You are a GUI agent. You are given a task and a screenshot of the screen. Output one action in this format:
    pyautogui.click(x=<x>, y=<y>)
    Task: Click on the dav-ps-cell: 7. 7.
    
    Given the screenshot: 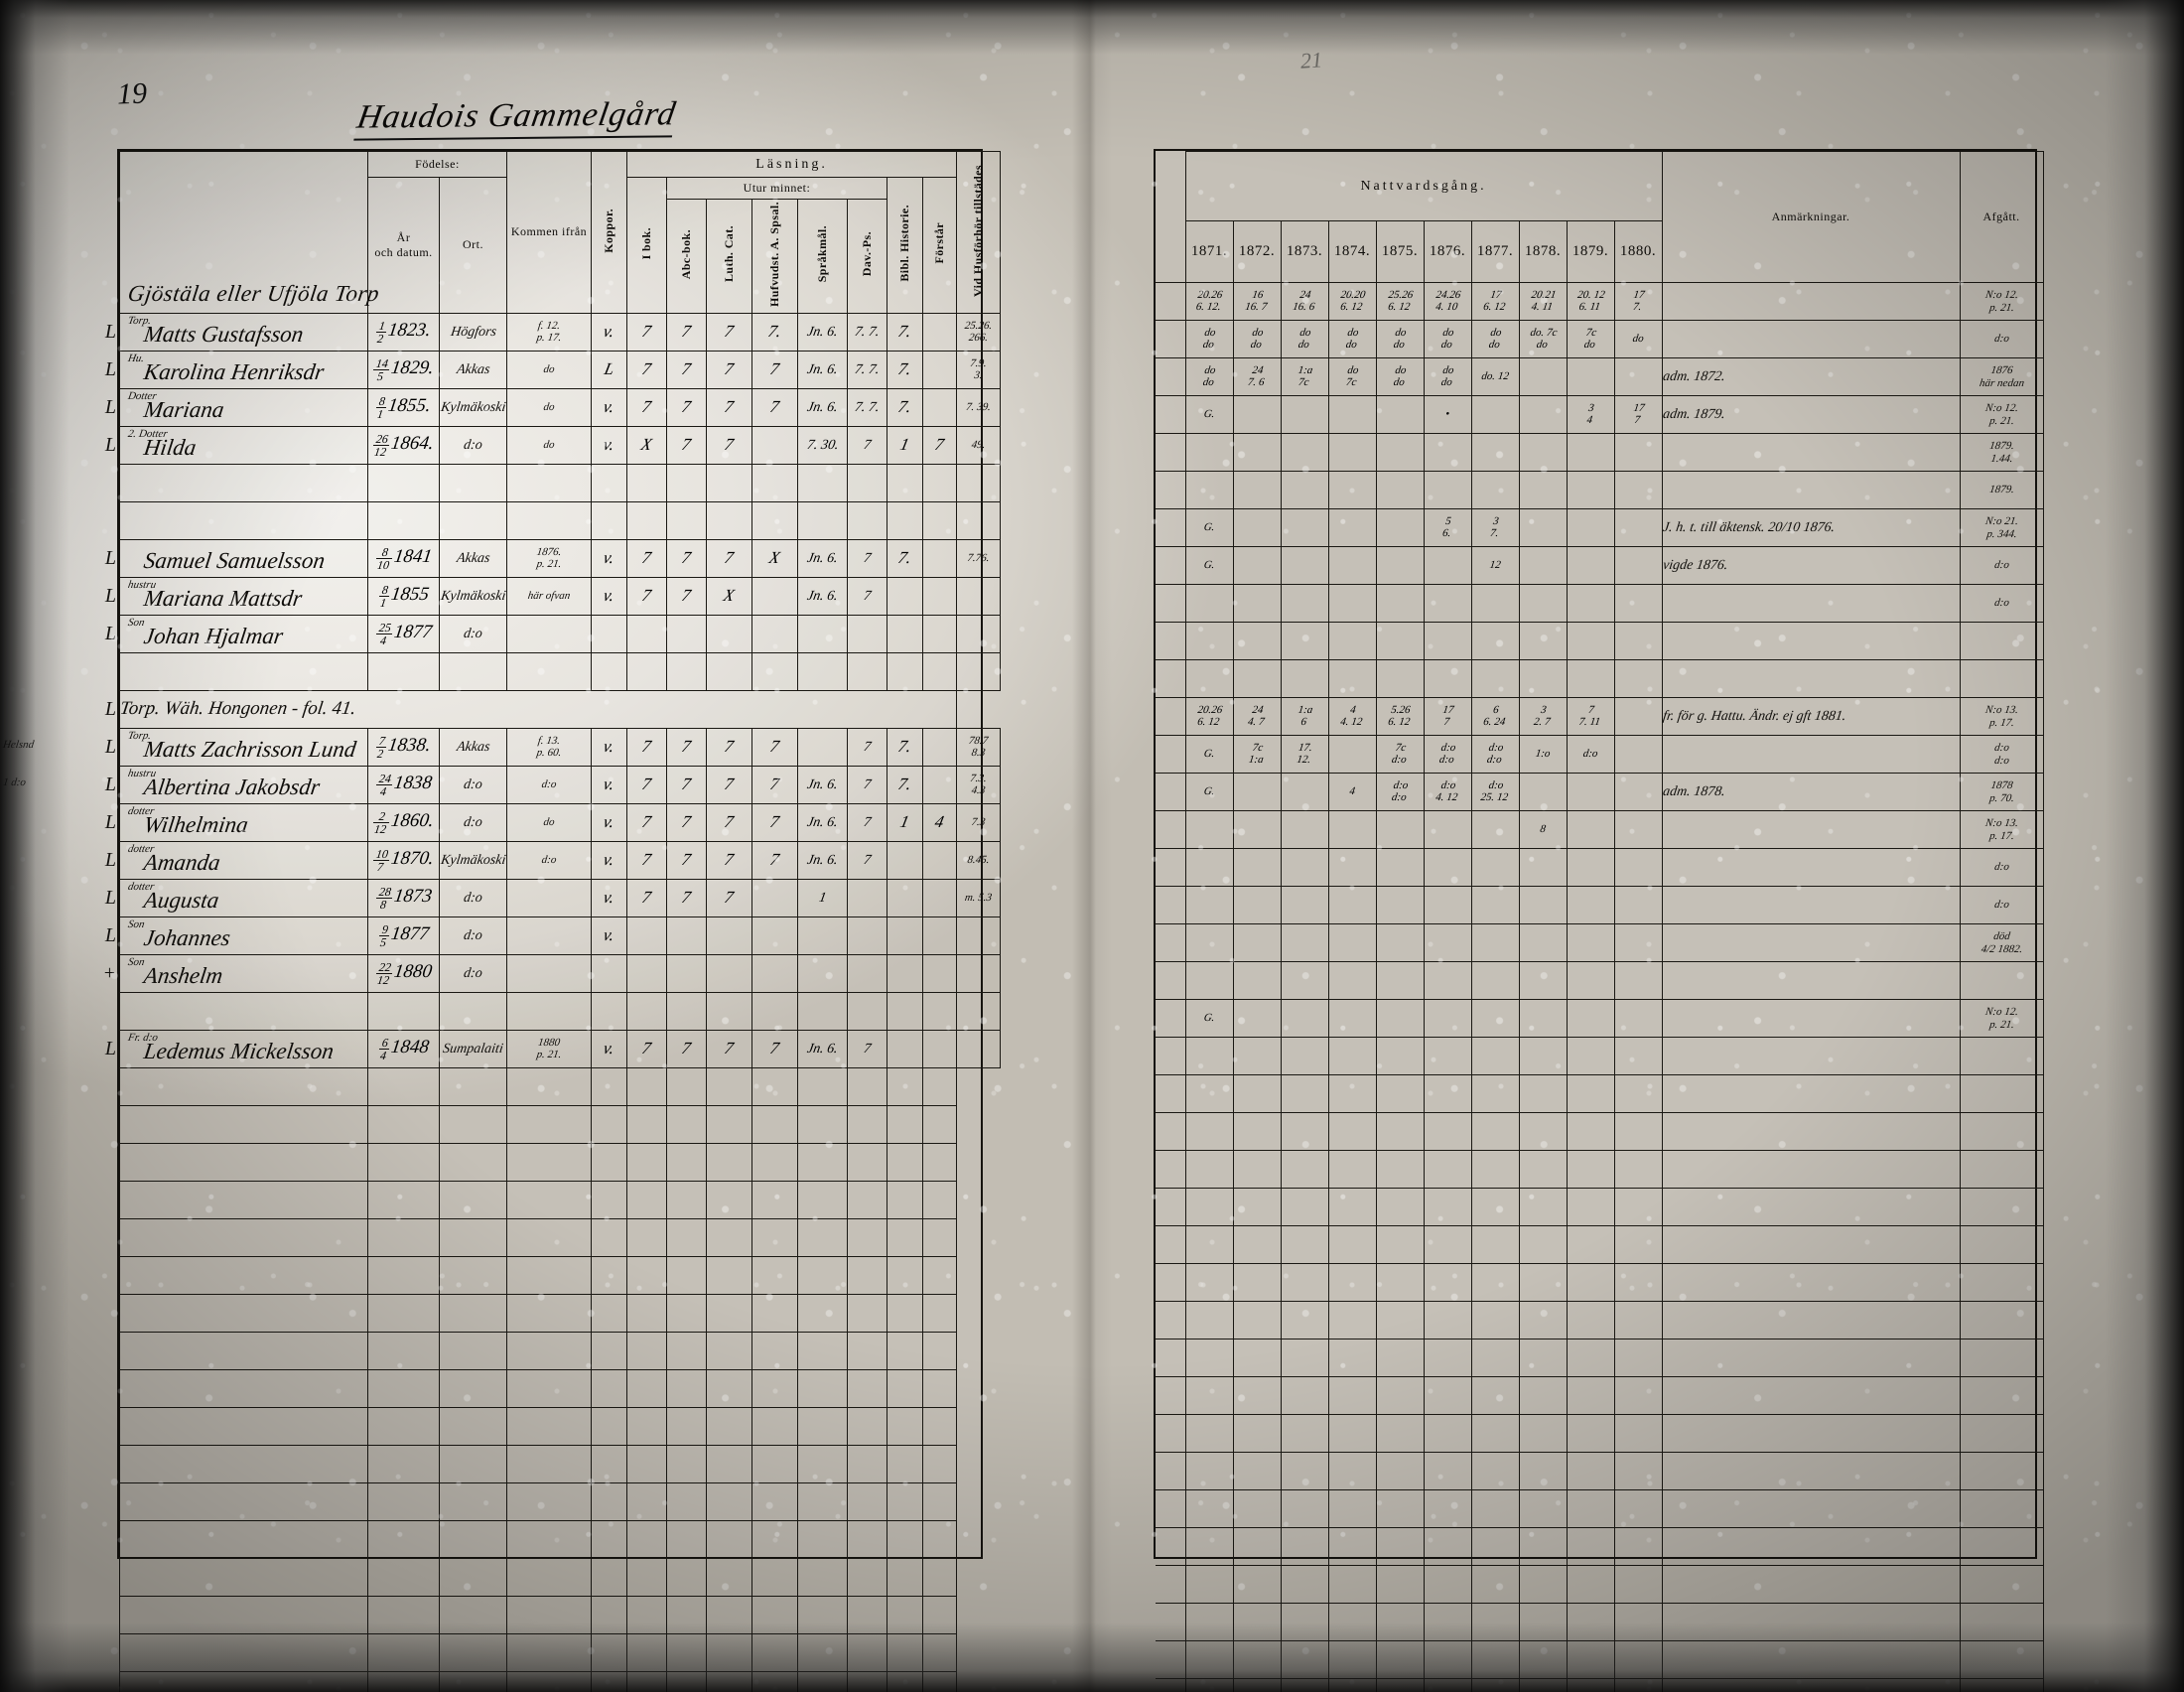 What is the action you would take?
    pyautogui.click(x=867, y=407)
    